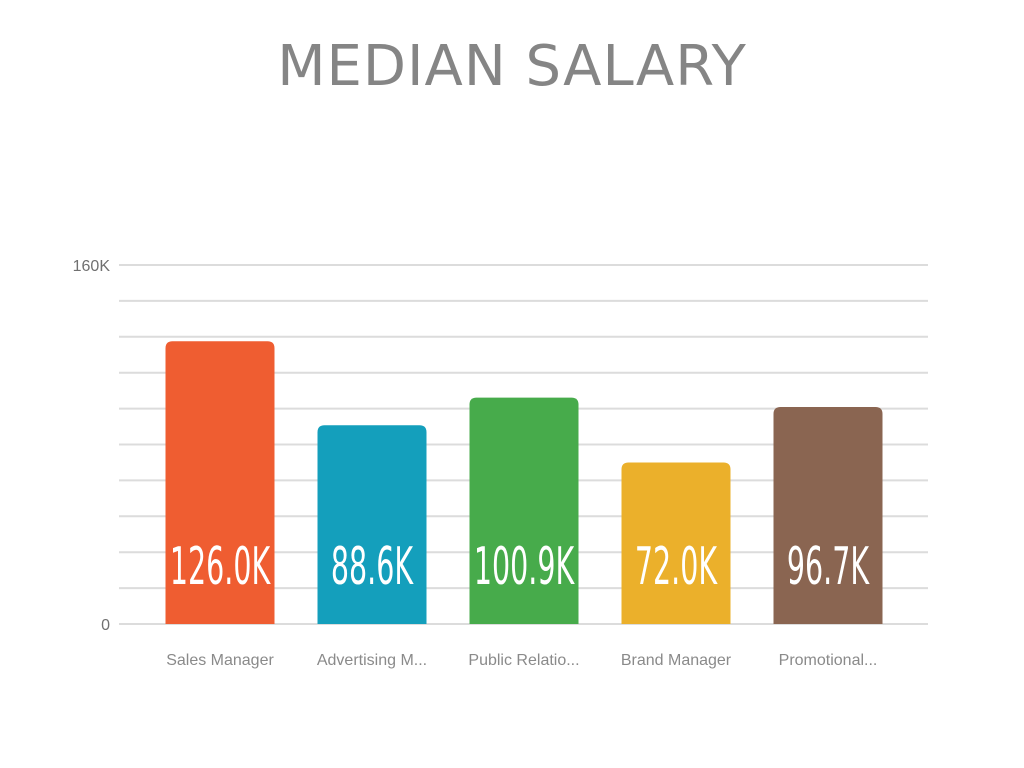 The image size is (1024, 768). I want to click on data-label: 72.0K, so click(676, 566).